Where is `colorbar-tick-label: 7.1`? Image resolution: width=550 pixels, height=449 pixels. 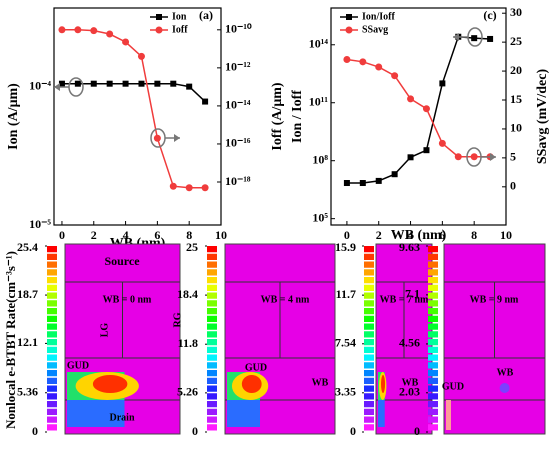 colorbar-tick-label: 7.1 is located at coordinates (412, 294).